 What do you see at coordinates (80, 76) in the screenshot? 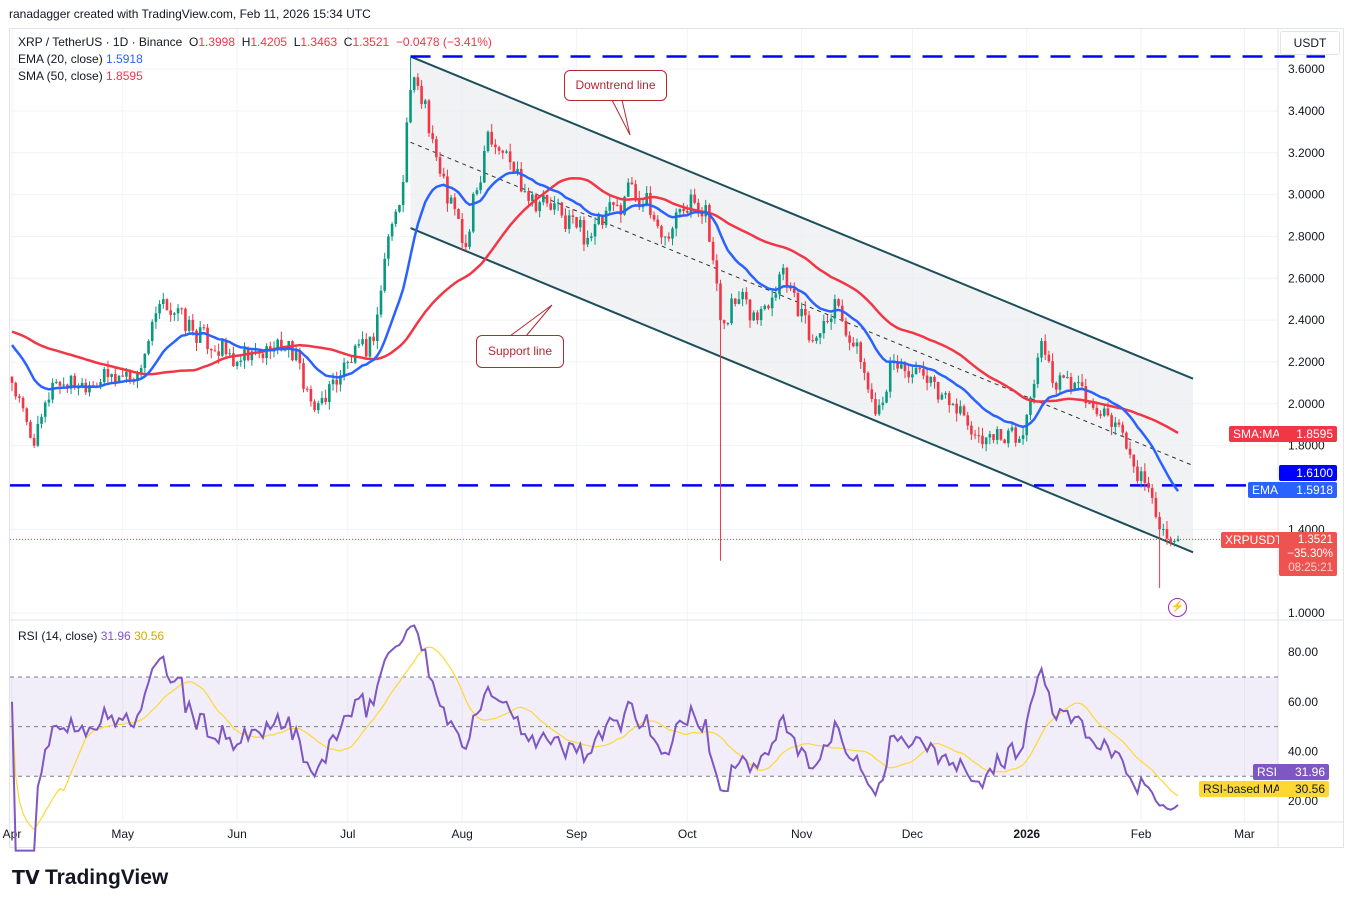
I see `legend-sma-row: SMA (50, close) 1.8595` at bounding box center [80, 76].